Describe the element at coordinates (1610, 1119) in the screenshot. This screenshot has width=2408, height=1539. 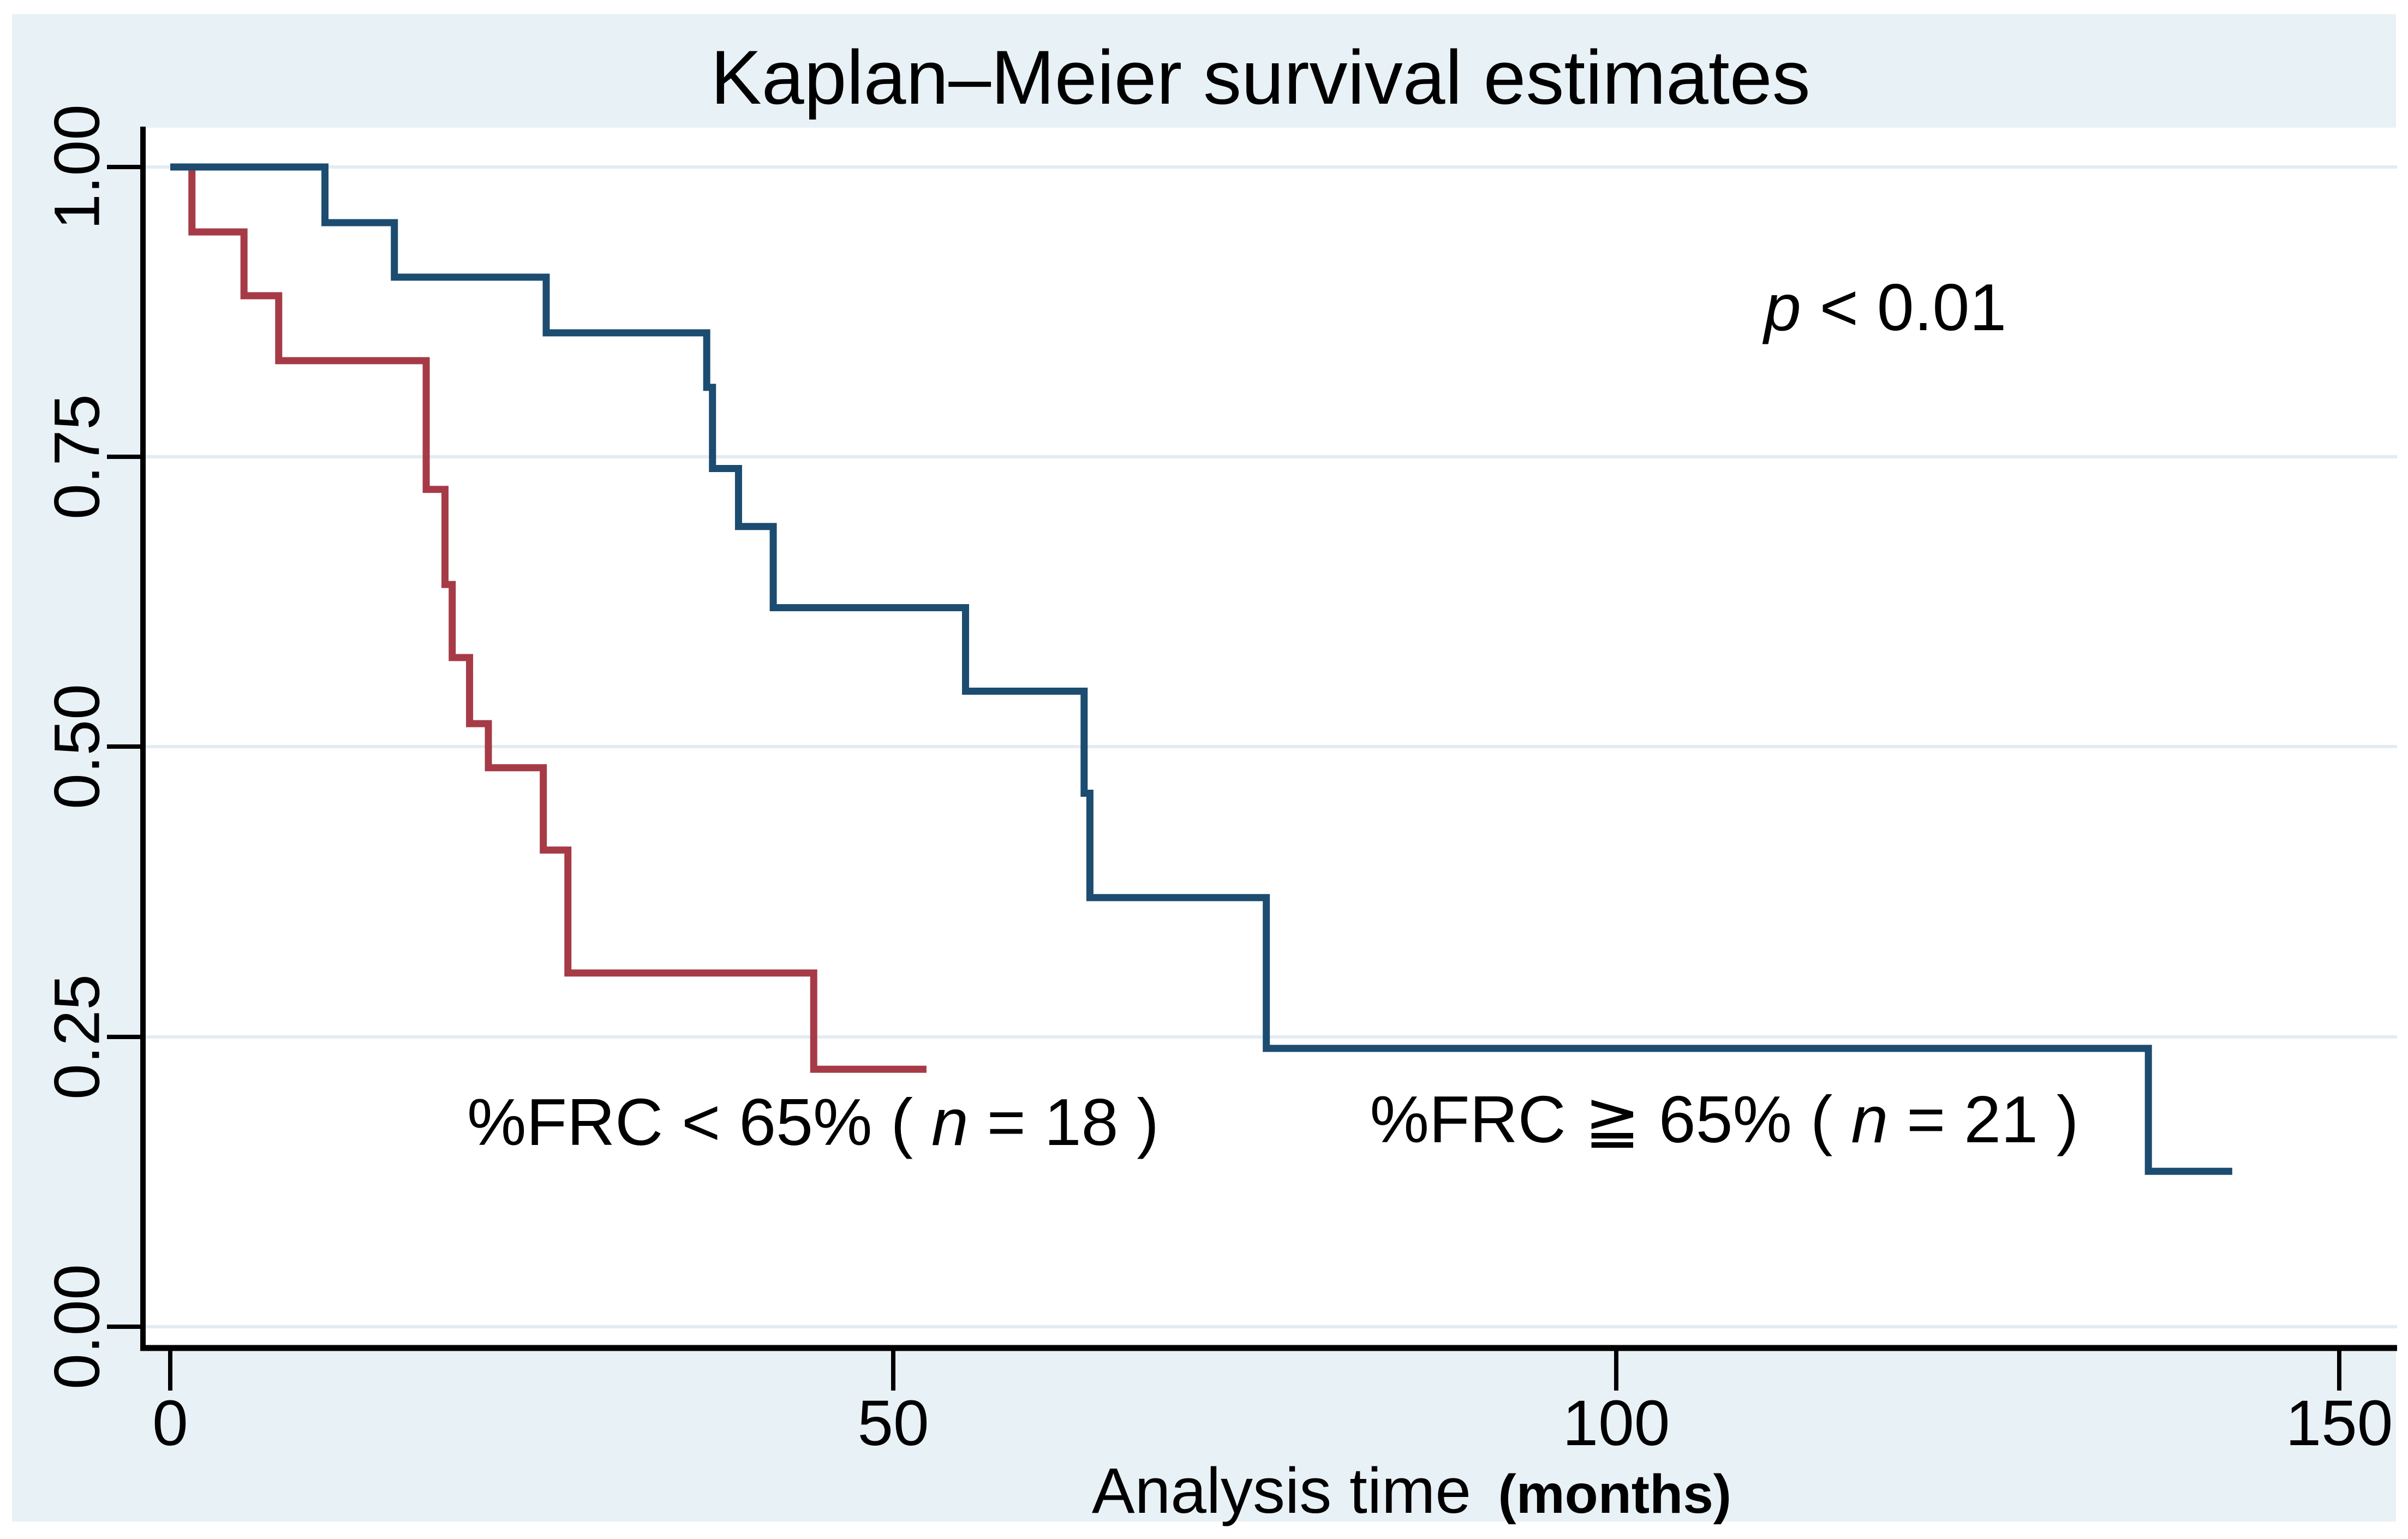
I see `legend-high-pre: %FRC ≧ 65% (` at that location.